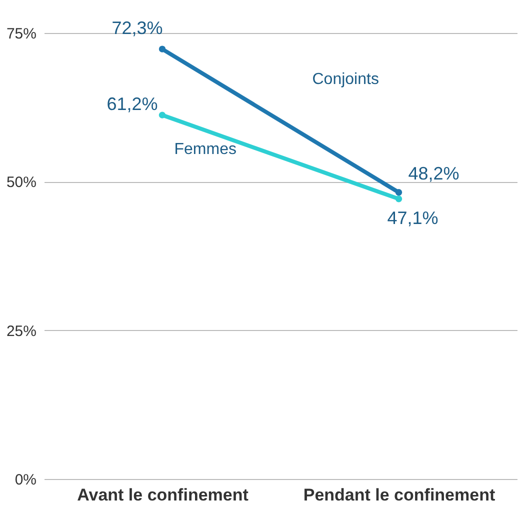 The width and height of the screenshot is (522, 508). I want to click on data-label: 61,2%, so click(132, 104).